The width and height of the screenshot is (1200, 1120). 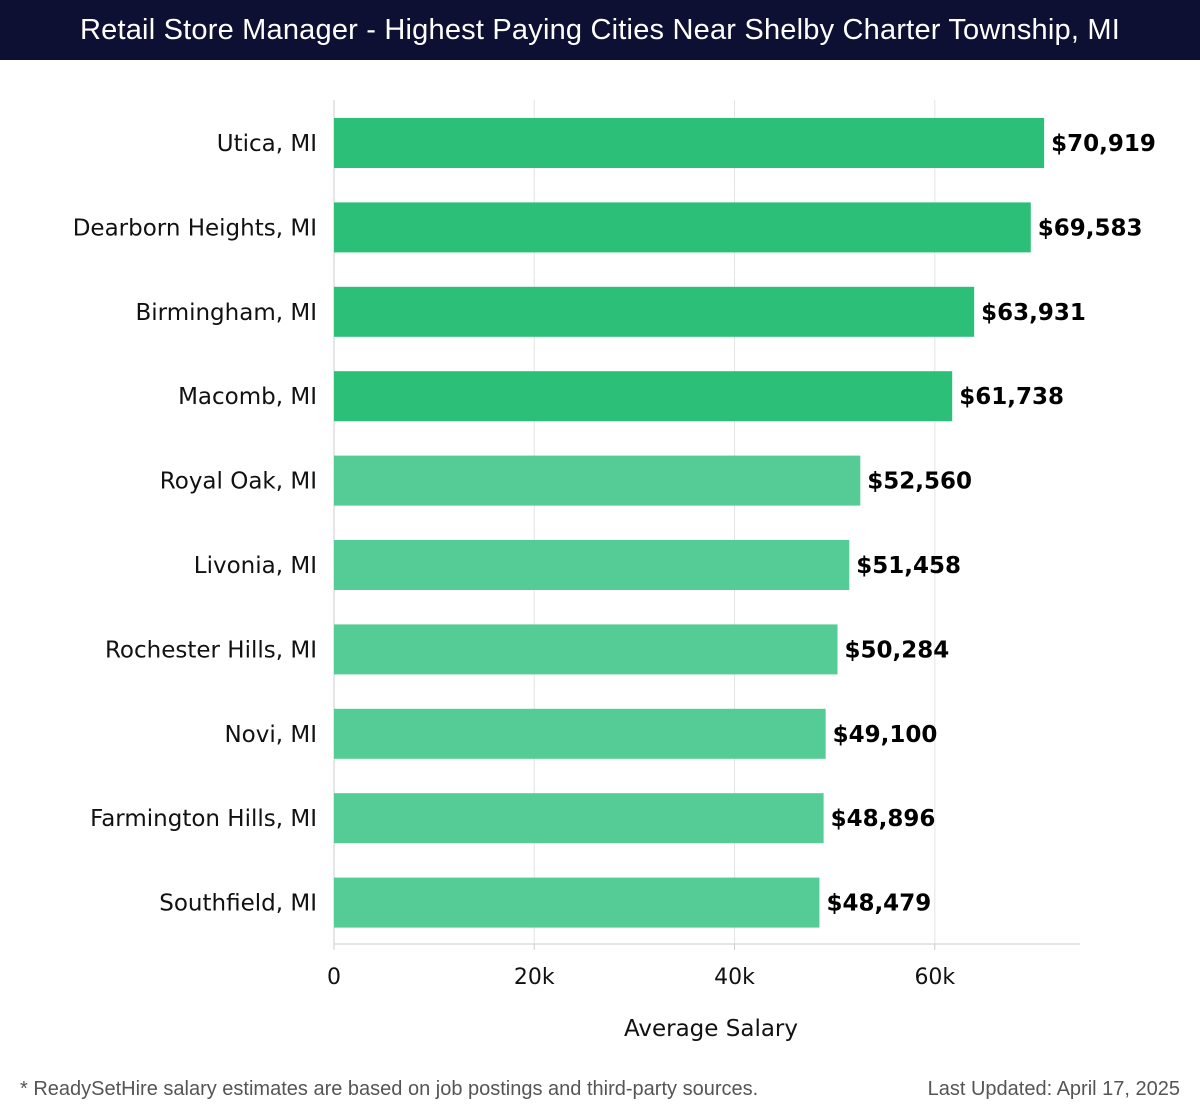 I want to click on category-label: Dearborn Heights, MI, so click(x=195, y=228).